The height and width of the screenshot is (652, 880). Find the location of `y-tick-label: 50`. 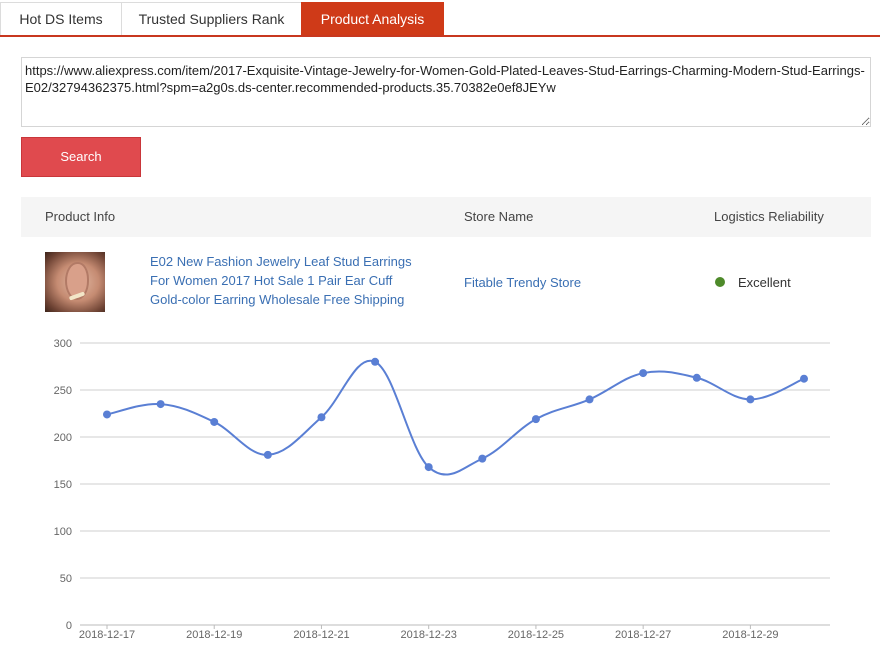

y-tick-label: 50 is located at coordinates (66, 579).